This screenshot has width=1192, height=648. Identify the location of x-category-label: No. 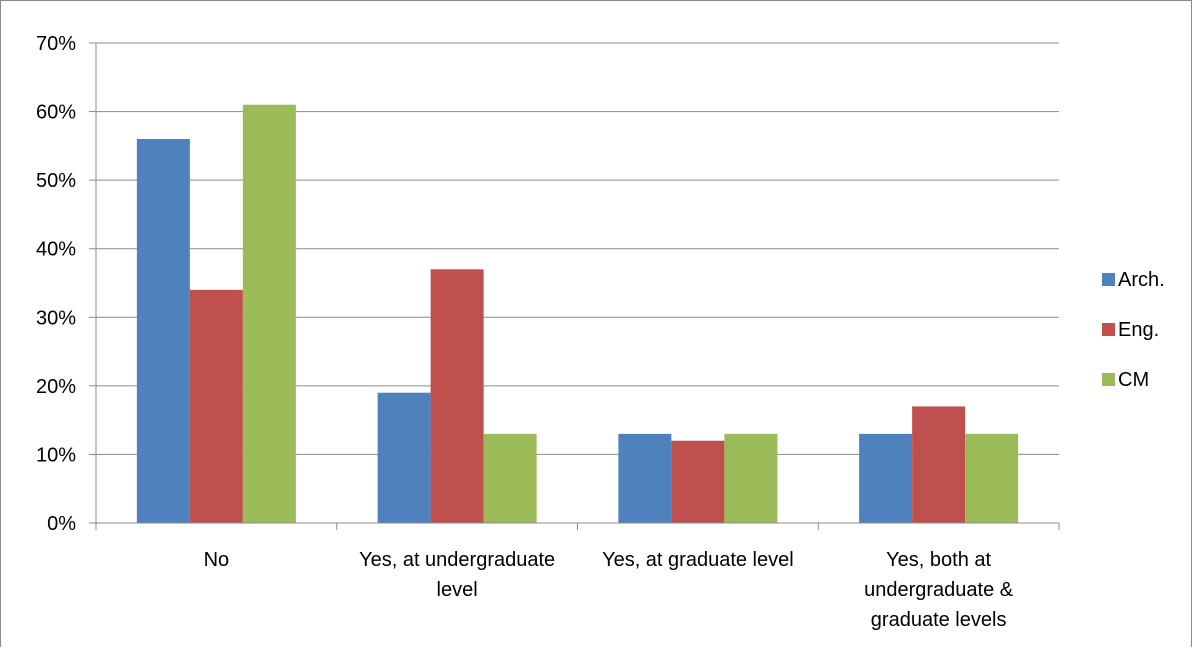
(217, 560).